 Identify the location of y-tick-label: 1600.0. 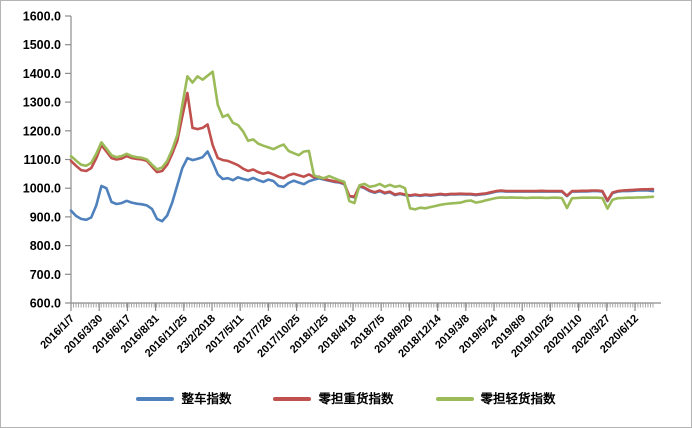
(42, 17).